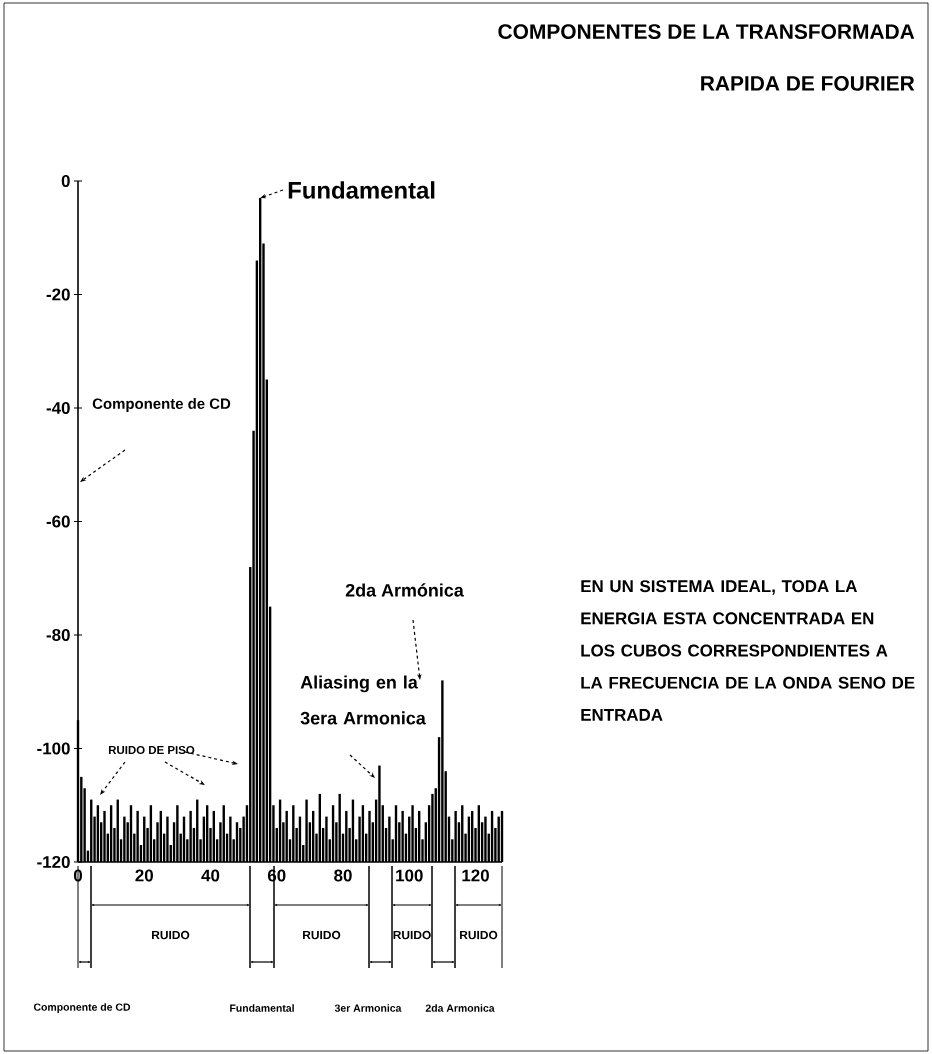  Describe the element at coordinates (58, 521) in the screenshot. I see `y-tick-label: -60` at that location.